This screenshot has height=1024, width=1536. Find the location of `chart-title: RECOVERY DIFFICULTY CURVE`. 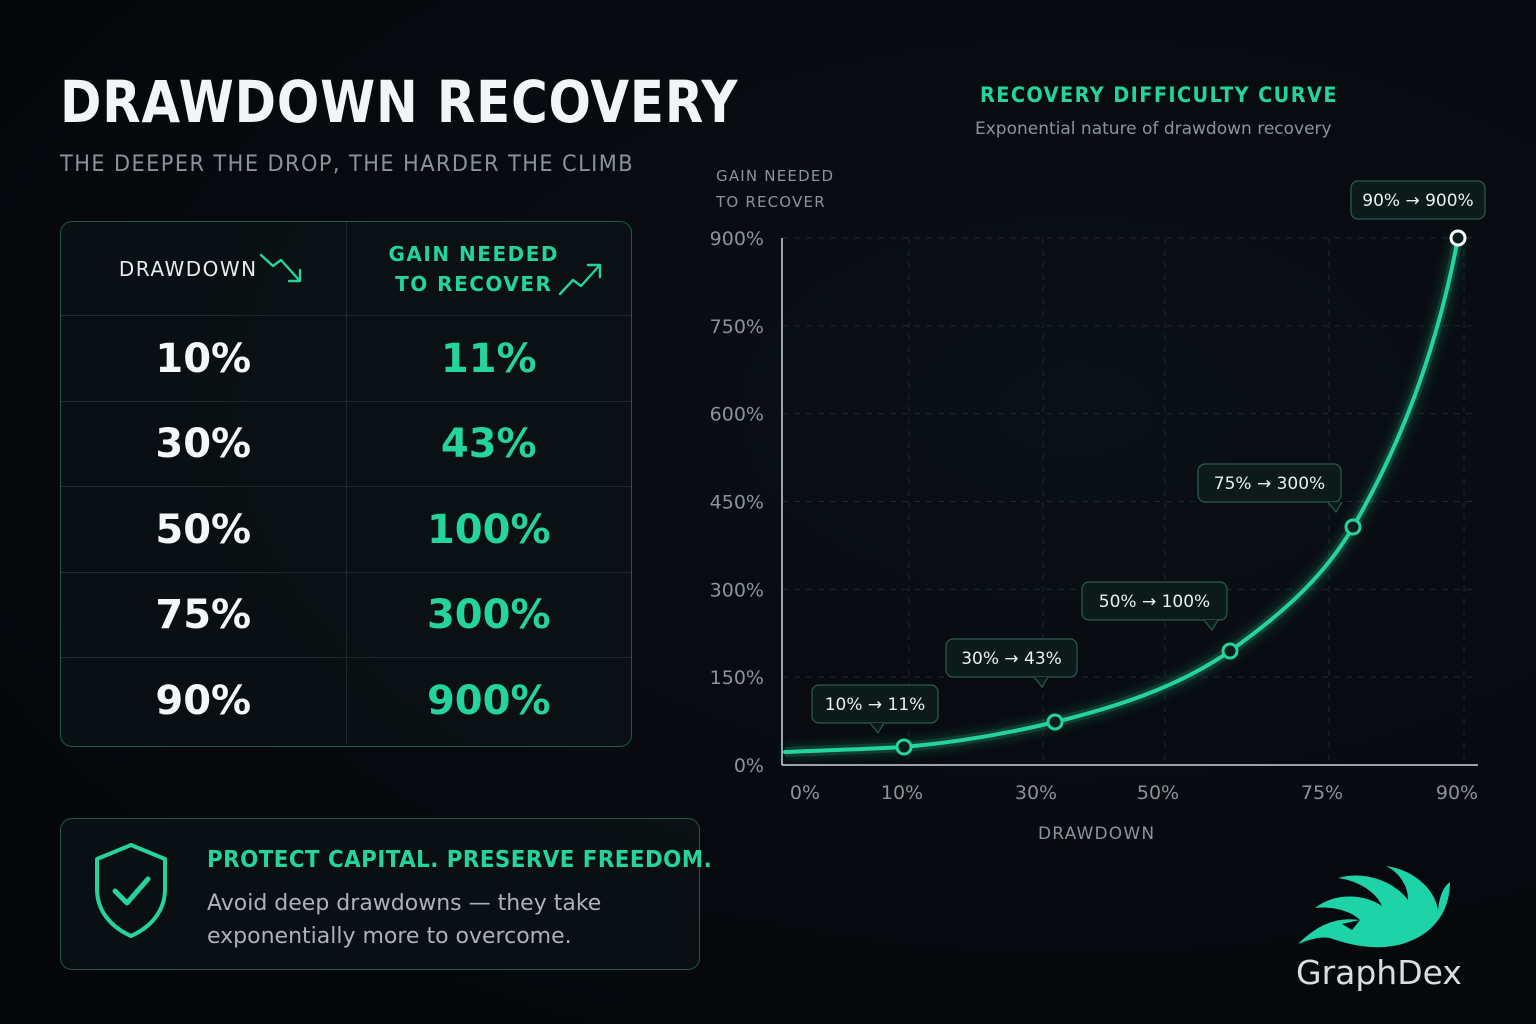

chart-title: RECOVERY DIFFICULTY CURVE is located at coordinates (1159, 95).